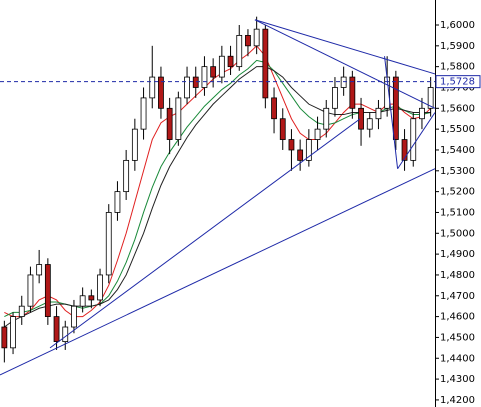  Describe the element at coordinates (457, 317) in the screenshot. I see `y-tick-label: 1,4600` at that location.